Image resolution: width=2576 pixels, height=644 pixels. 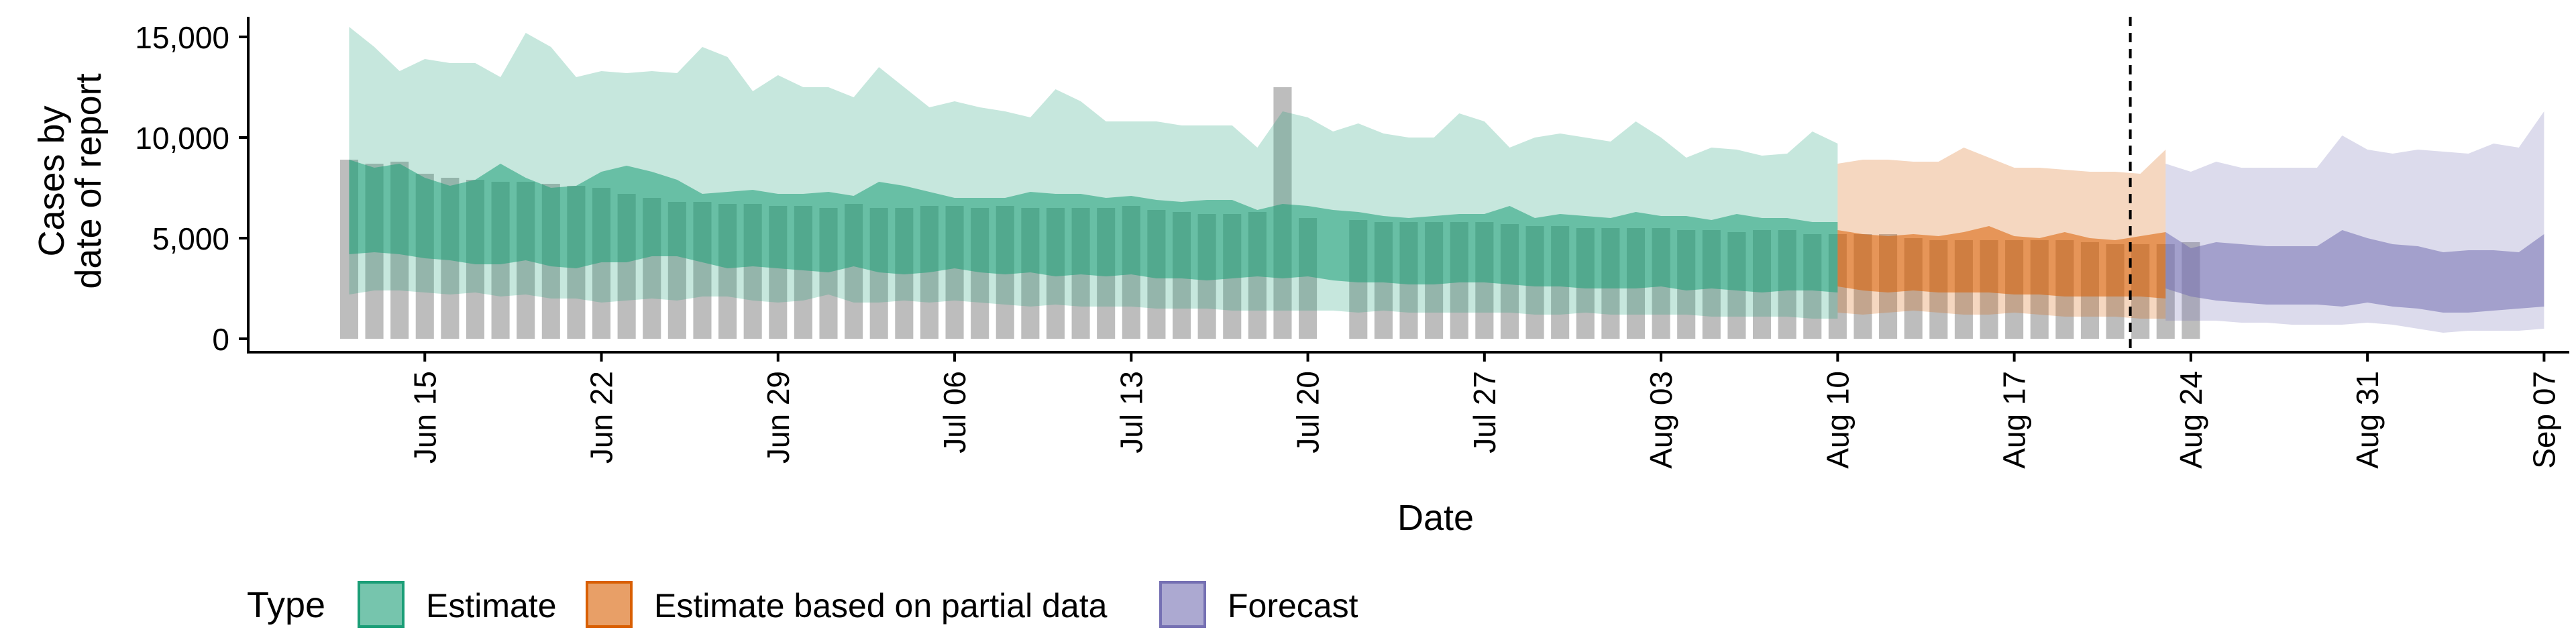 I want to click on x-tick-label: Jun 29, so click(x=778, y=417).